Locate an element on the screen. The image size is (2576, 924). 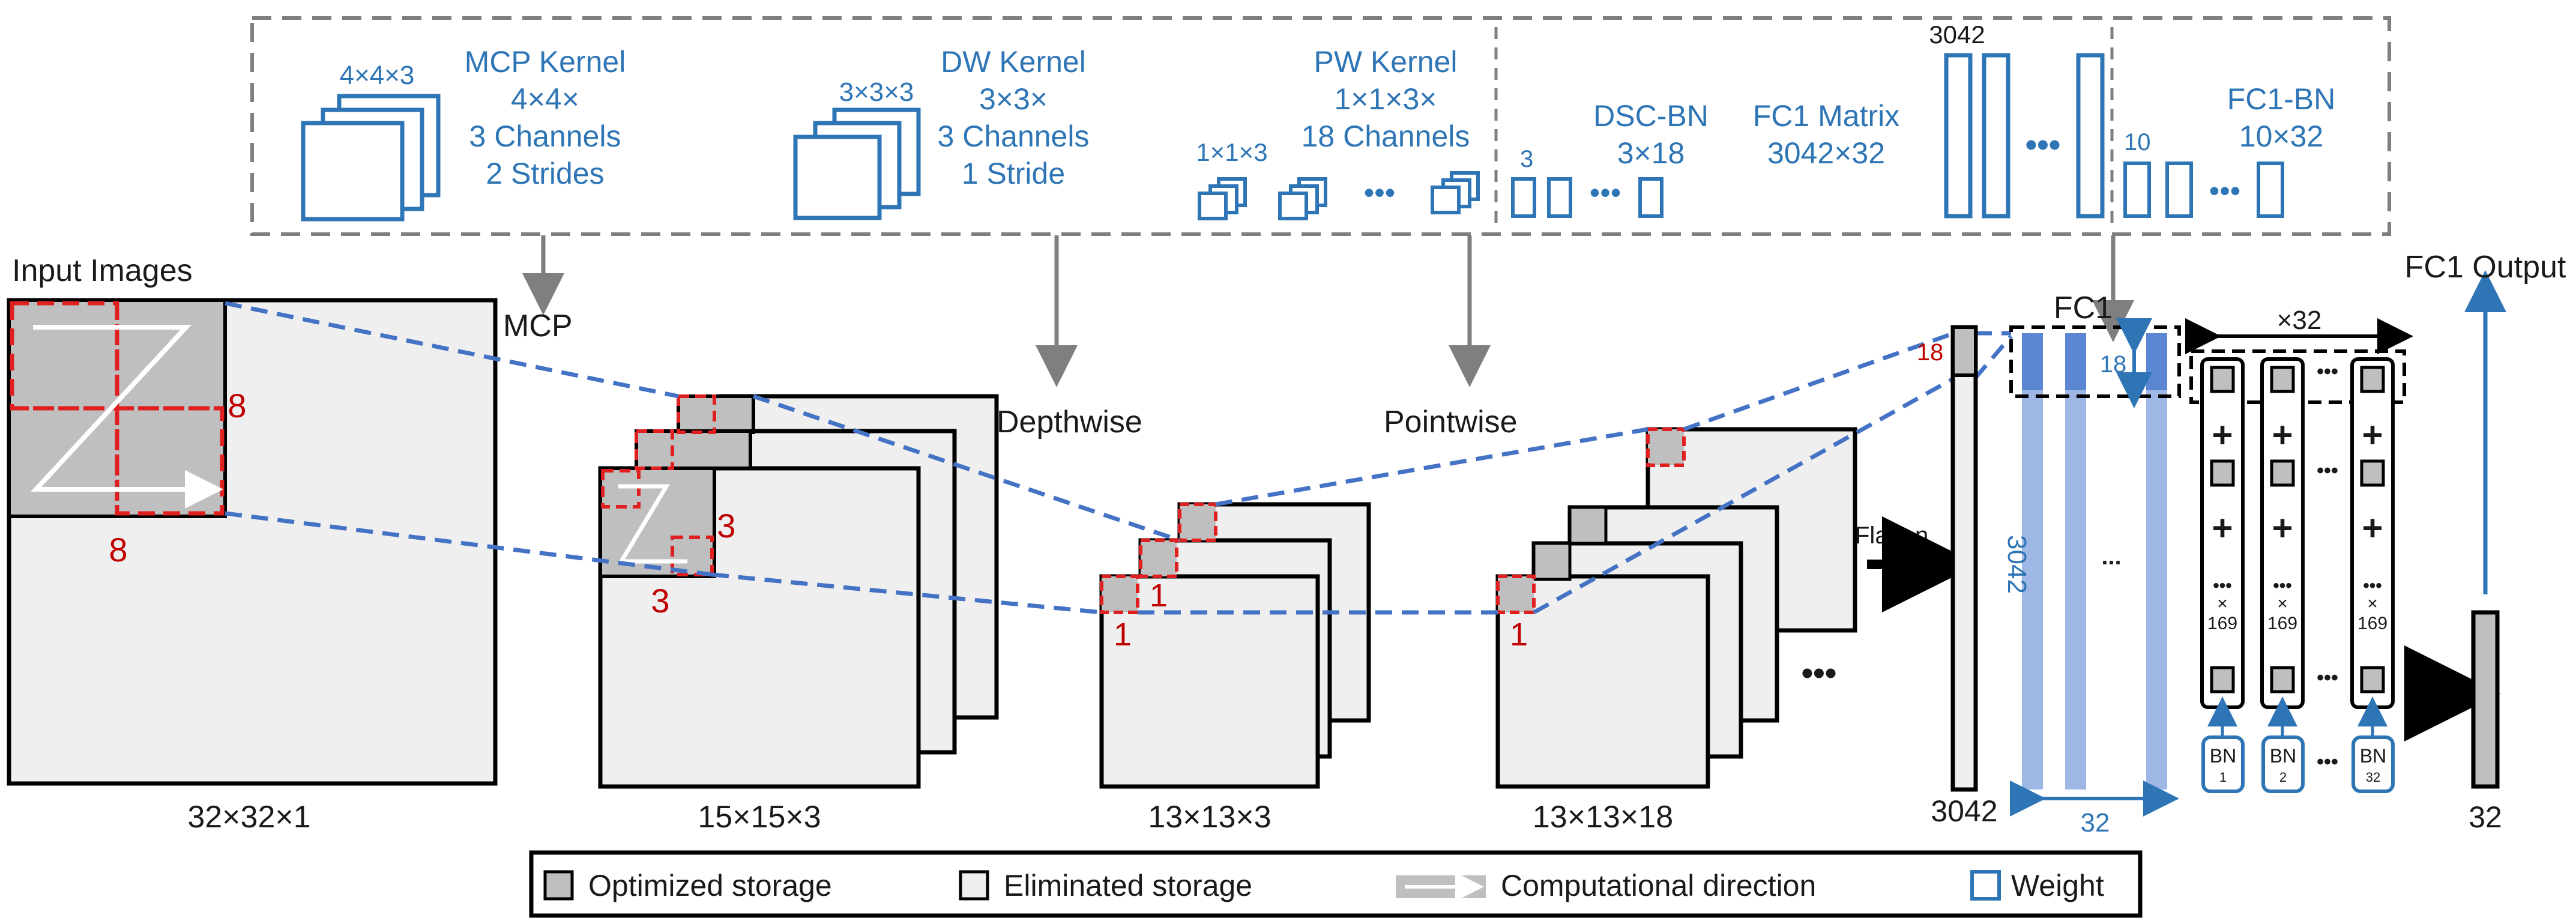
dw-kernel-channels: 3 Channels is located at coordinates (1014, 136).